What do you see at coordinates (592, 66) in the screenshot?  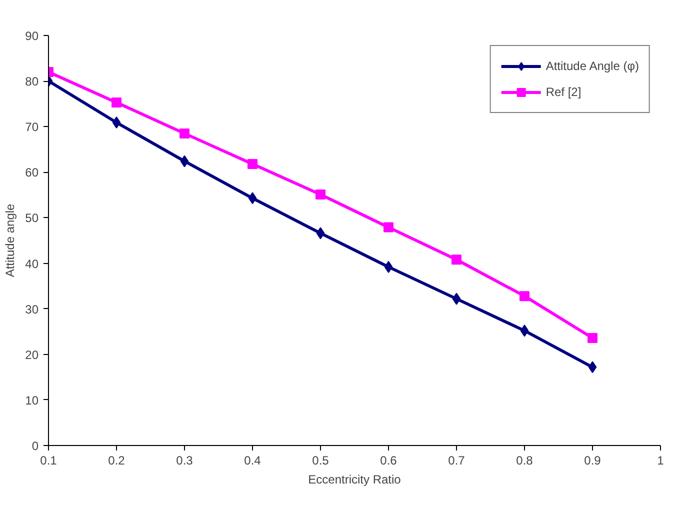 I see `legend-label: Attitude Angle (φ)` at bounding box center [592, 66].